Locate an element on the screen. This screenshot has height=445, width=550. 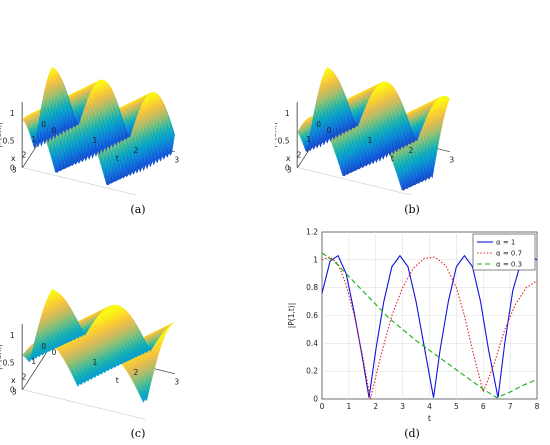
y-tick-label: 0.2 is located at coordinates (312, 371).